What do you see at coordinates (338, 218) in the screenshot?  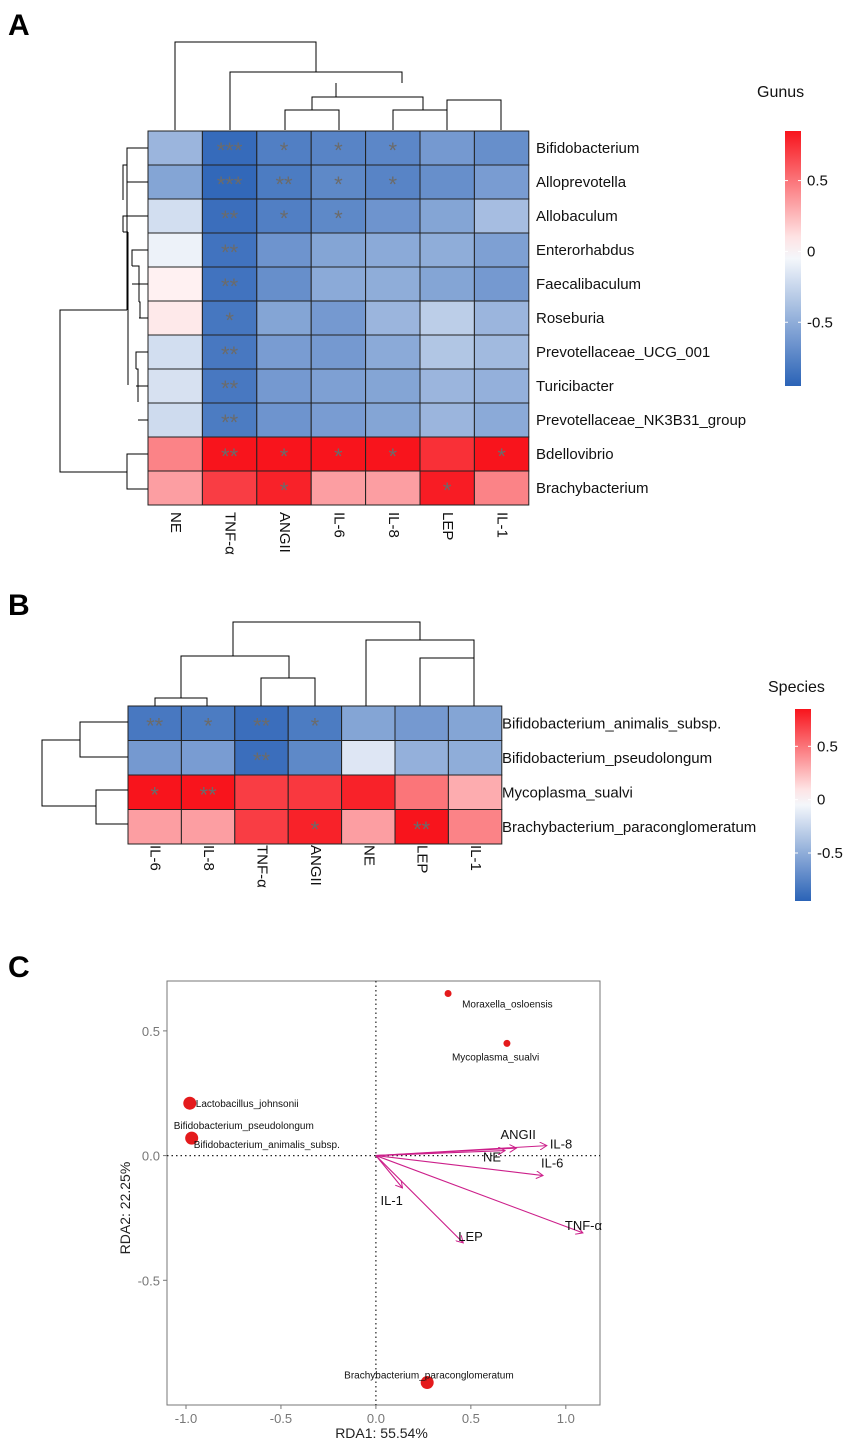 I see `genus-significance-2-3: *` at bounding box center [338, 218].